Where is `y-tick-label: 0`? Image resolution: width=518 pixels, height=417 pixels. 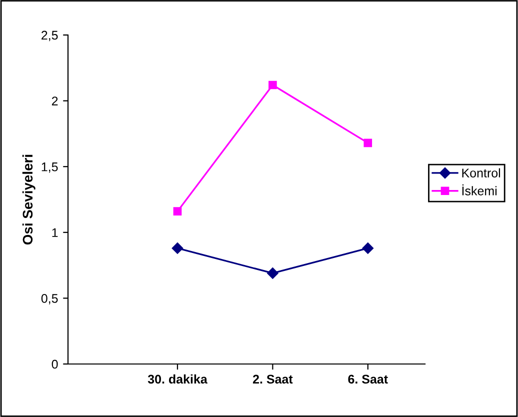 y-tick-label: 0 is located at coordinates (55, 364).